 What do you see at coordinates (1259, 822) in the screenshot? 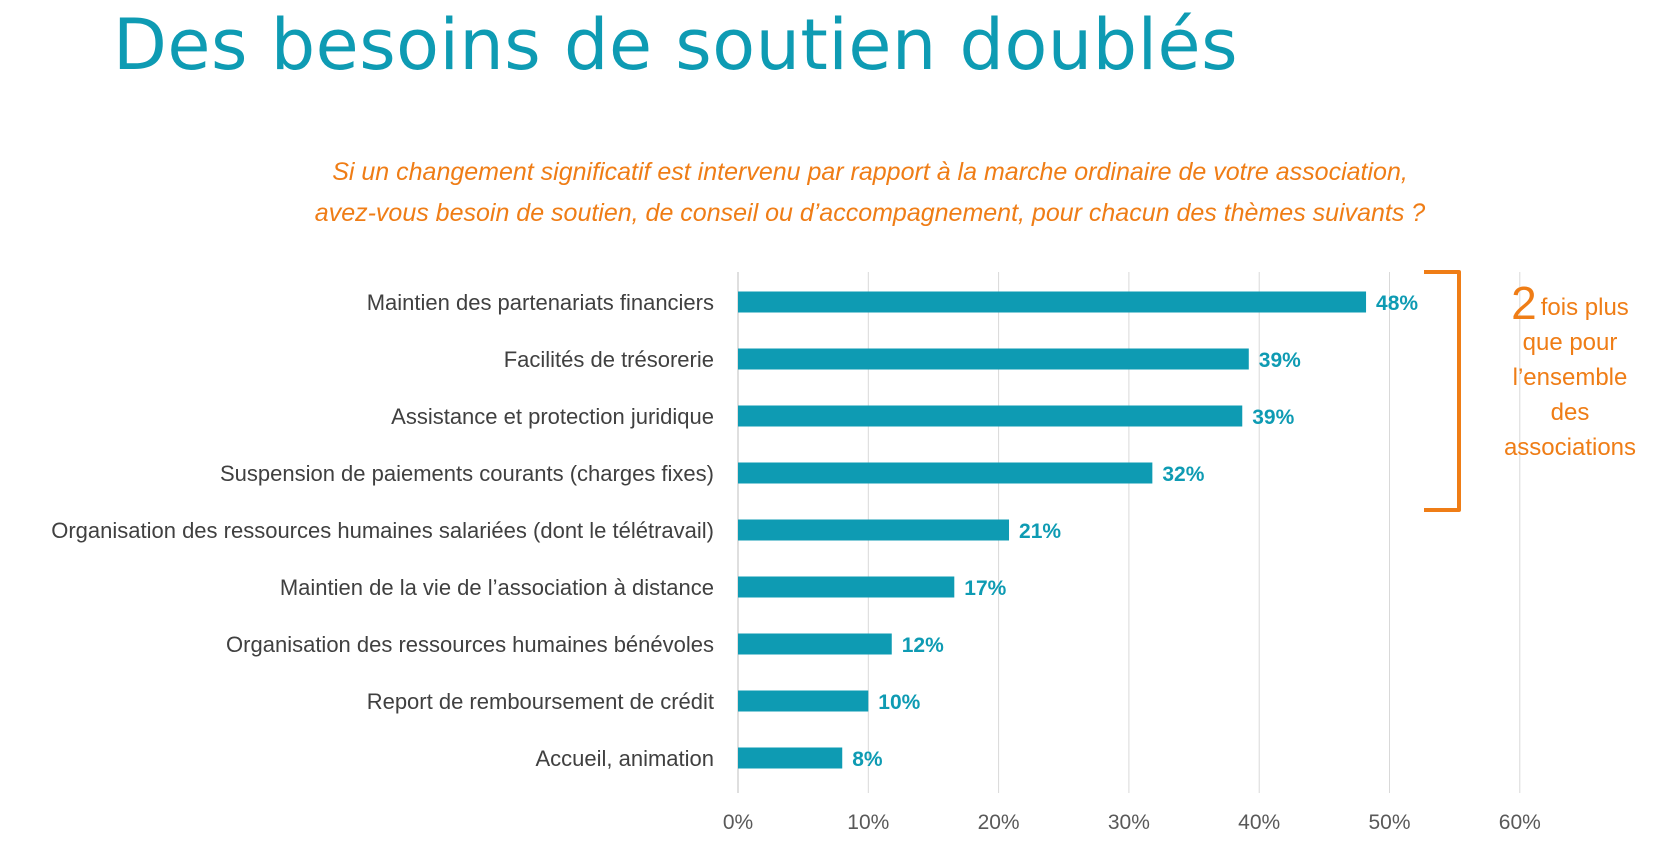
I see `x-tick-label: 40%` at bounding box center [1259, 822].